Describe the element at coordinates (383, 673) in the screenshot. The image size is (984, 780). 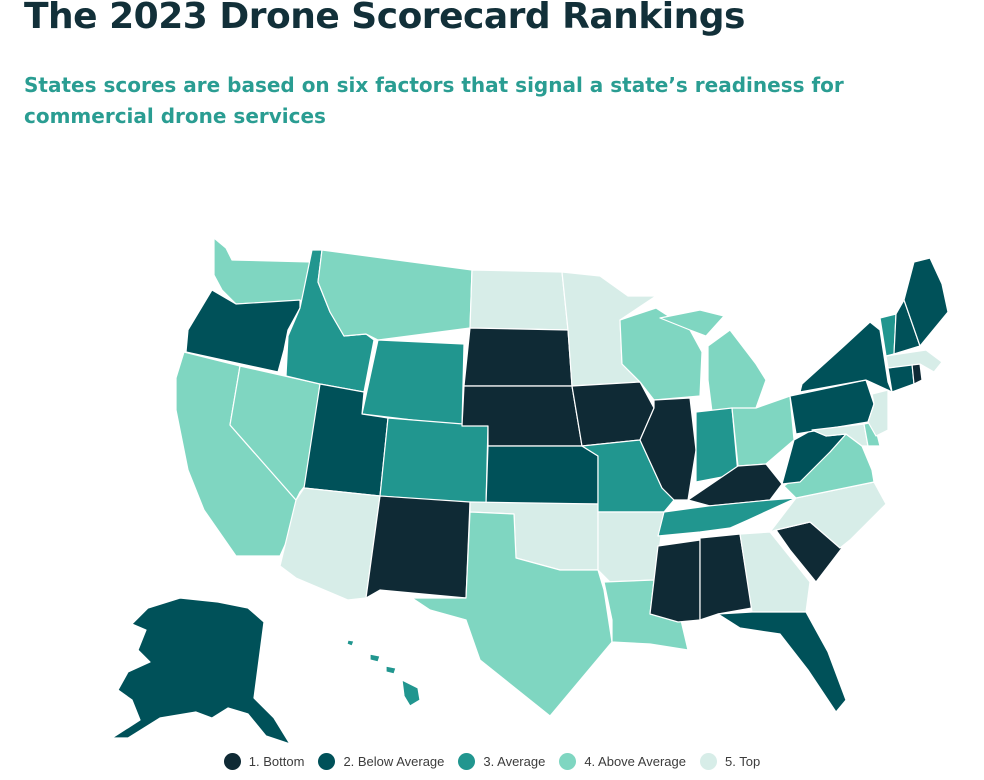
I see `state-hawaii` at that location.